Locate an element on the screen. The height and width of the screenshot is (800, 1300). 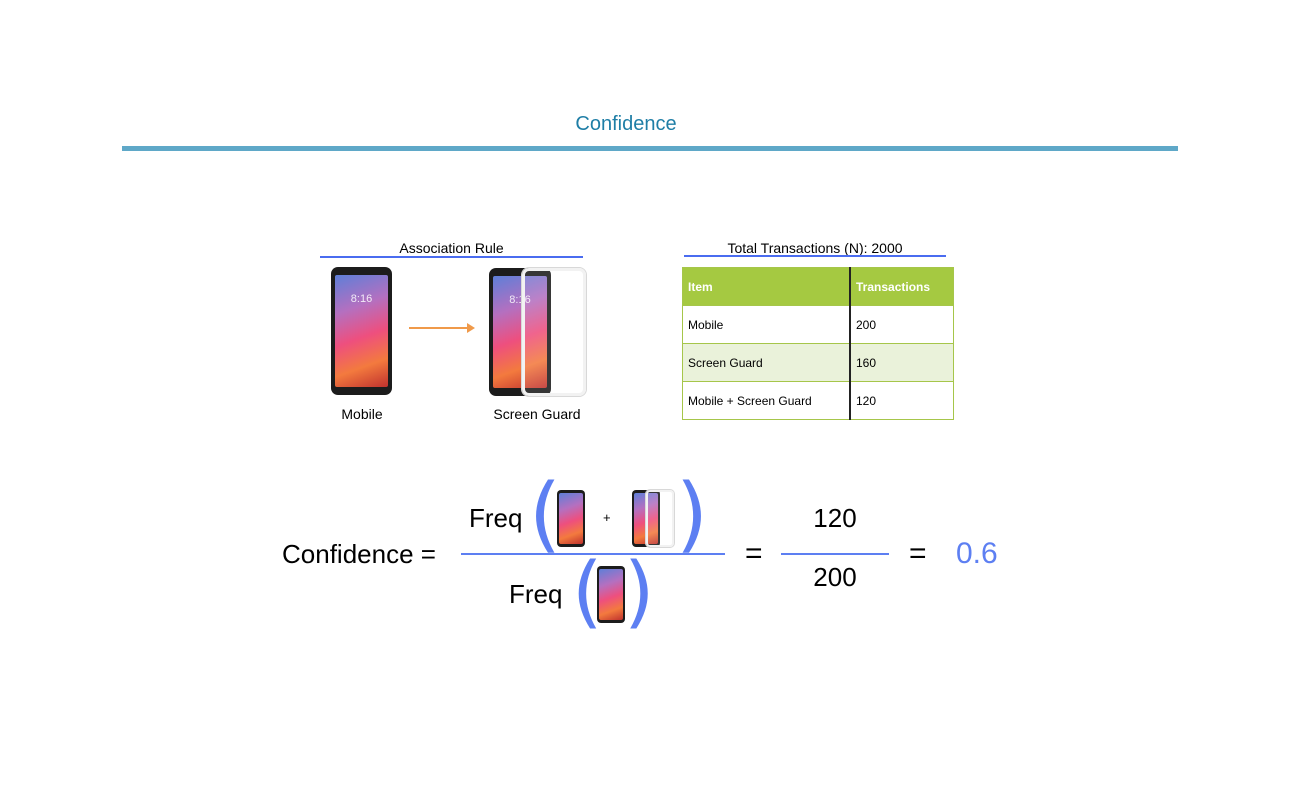
table-header-row: Item Transactions is located at coordinates (818, 286).